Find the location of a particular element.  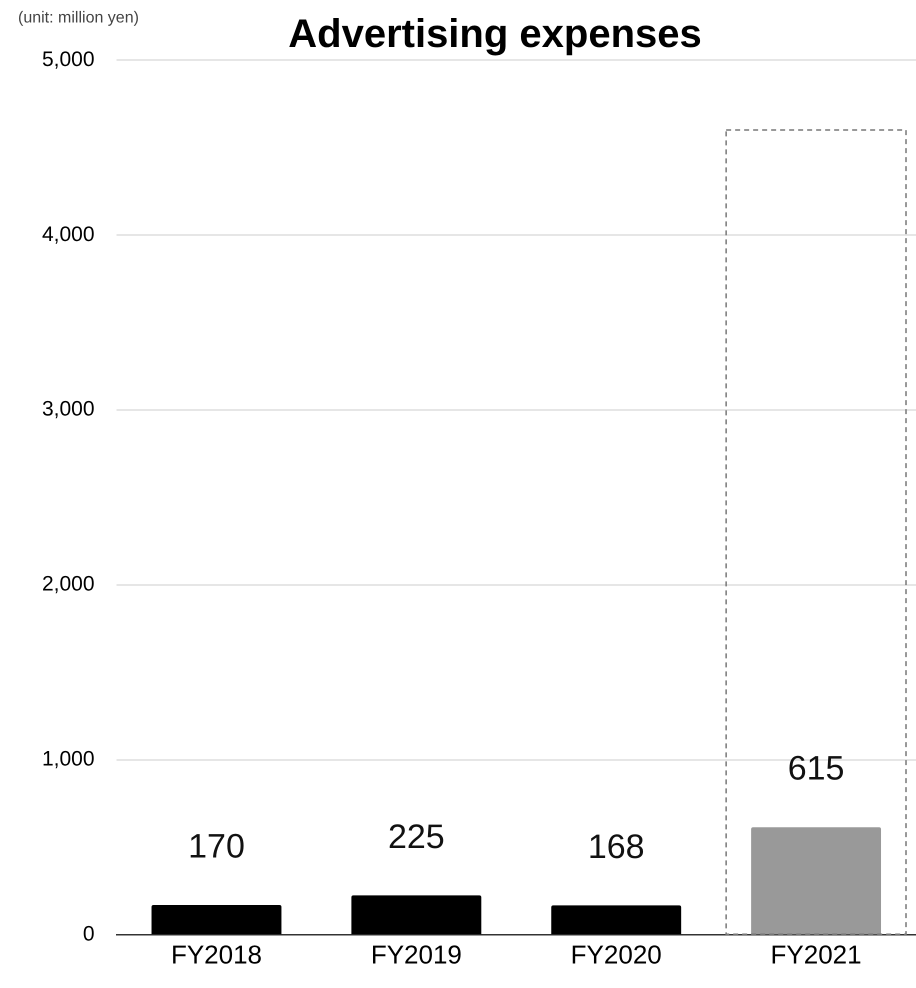

chart-title: Advertising expenses is located at coordinates (495, 34).